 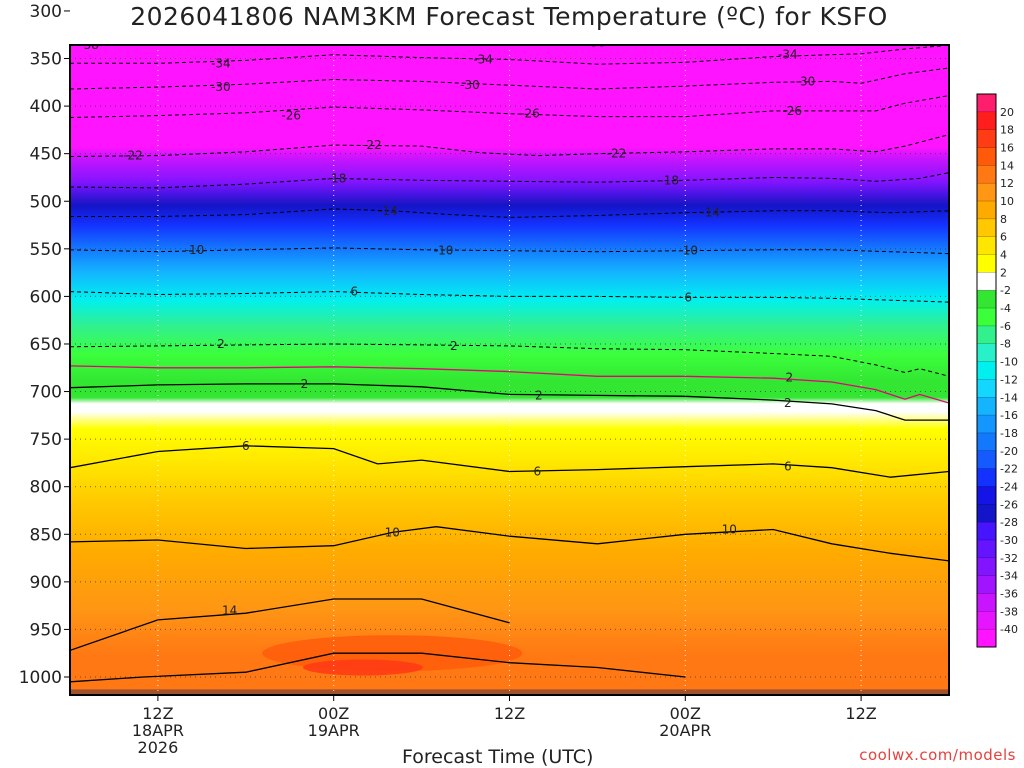 What do you see at coordinates (1009, 433) in the screenshot?
I see `colorbar-label: -18` at bounding box center [1009, 433].